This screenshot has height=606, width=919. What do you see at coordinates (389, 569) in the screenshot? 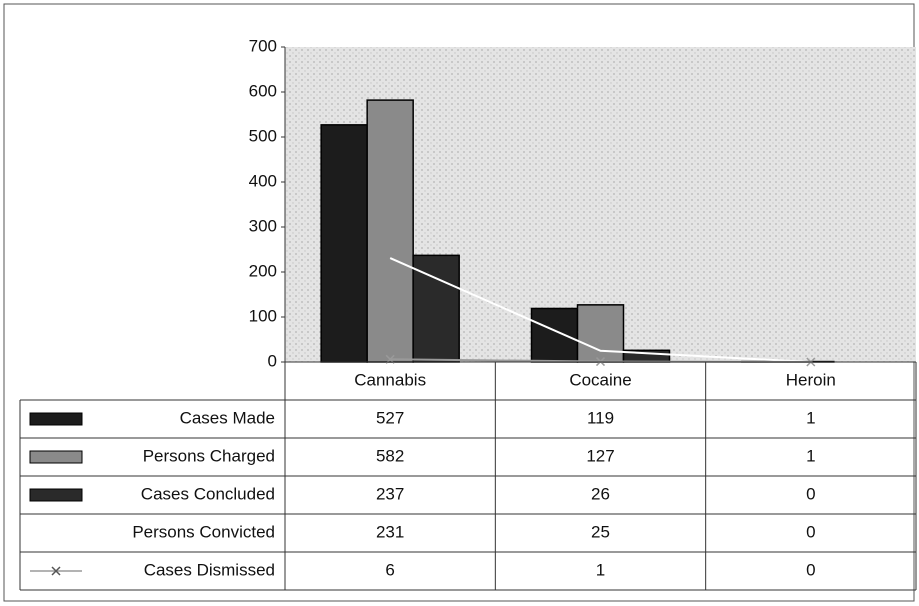
I see `table-value: 6` at bounding box center [389, 569].